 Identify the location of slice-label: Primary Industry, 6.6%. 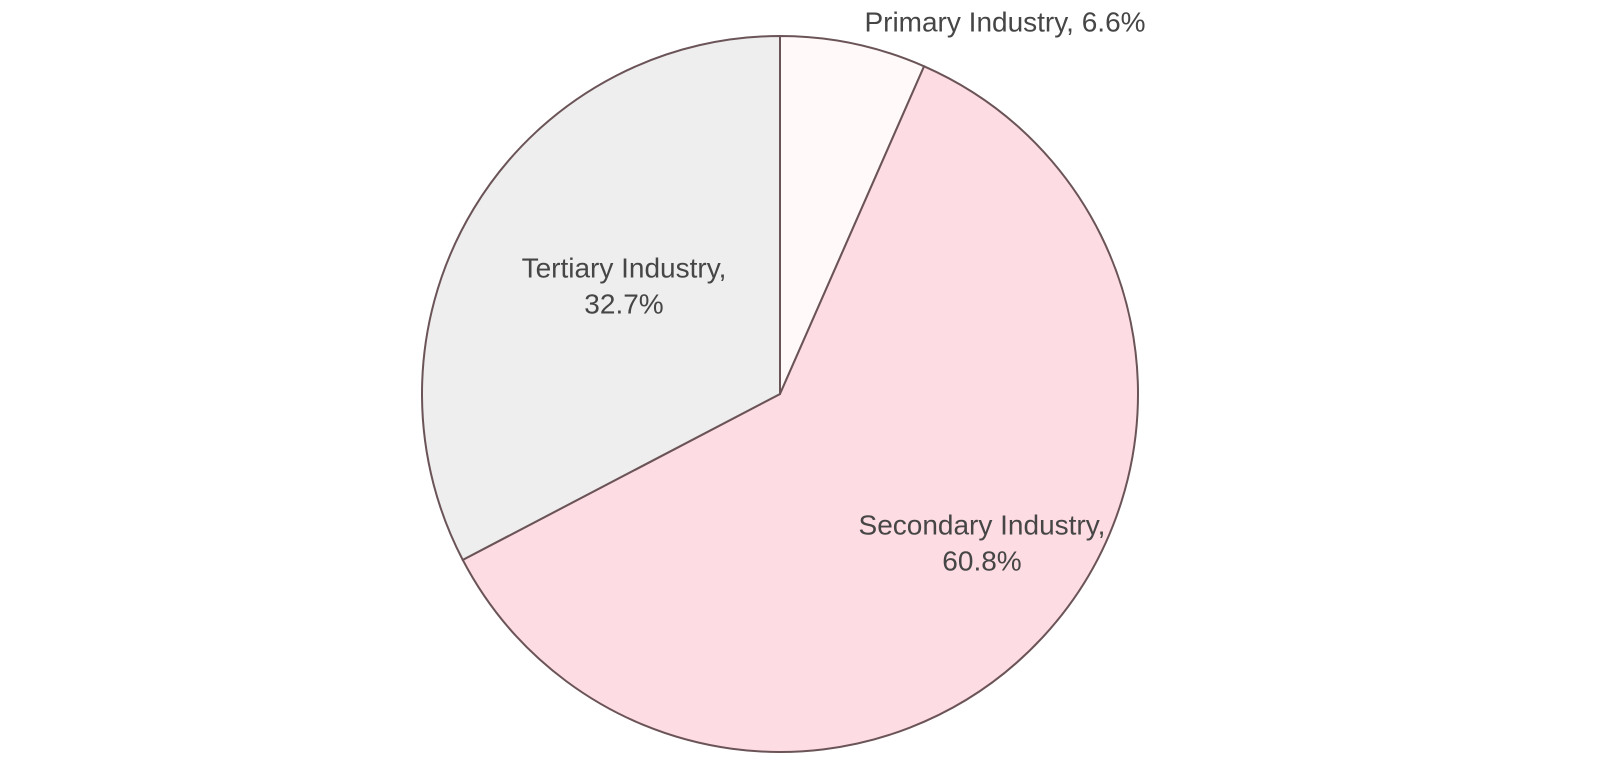
(1004, 21).